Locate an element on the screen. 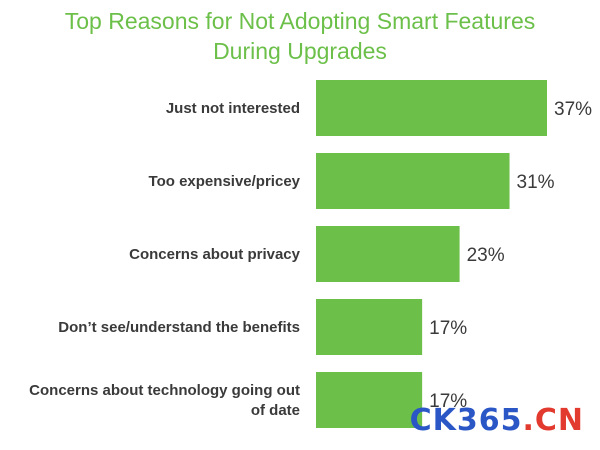 Image resolution: width=600 pixels, height=450 pixels. category-label-4-line-1: of date is located at coordinates (275, 410).